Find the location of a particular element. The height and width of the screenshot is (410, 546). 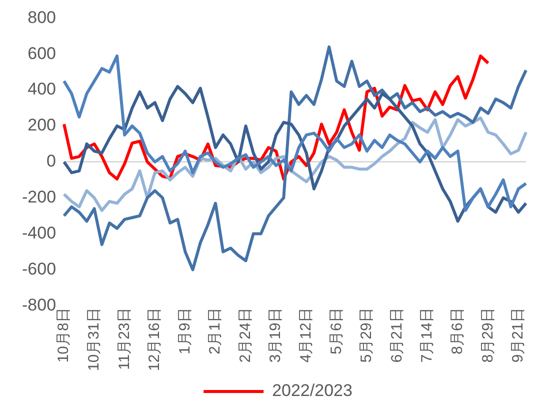

x-tick-label: 6月21日 is located at coordinates (397, 335).